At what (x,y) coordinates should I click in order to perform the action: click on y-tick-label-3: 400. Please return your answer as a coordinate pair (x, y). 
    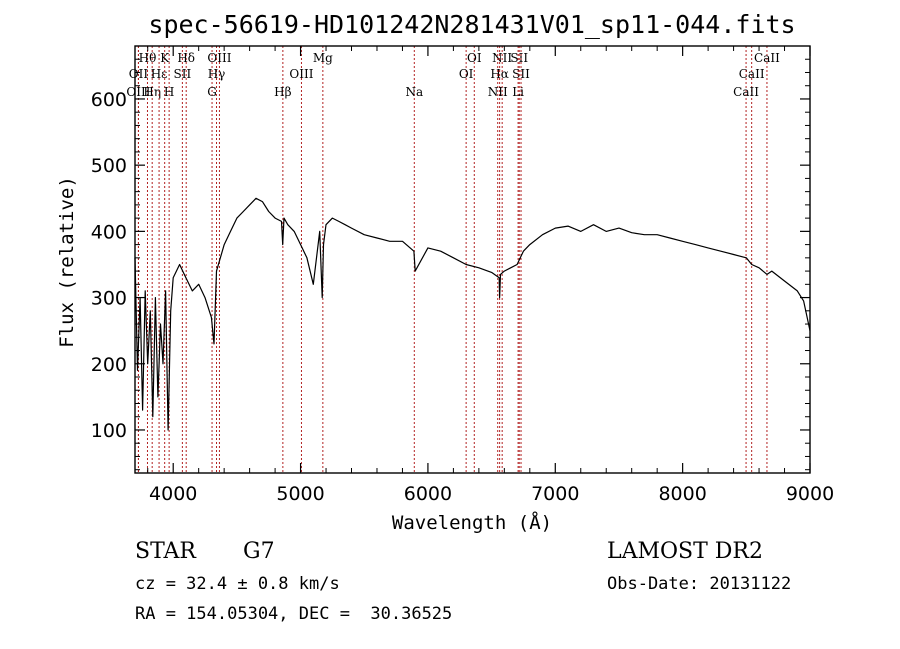
    Looking at the image, I should click on (109, 232).